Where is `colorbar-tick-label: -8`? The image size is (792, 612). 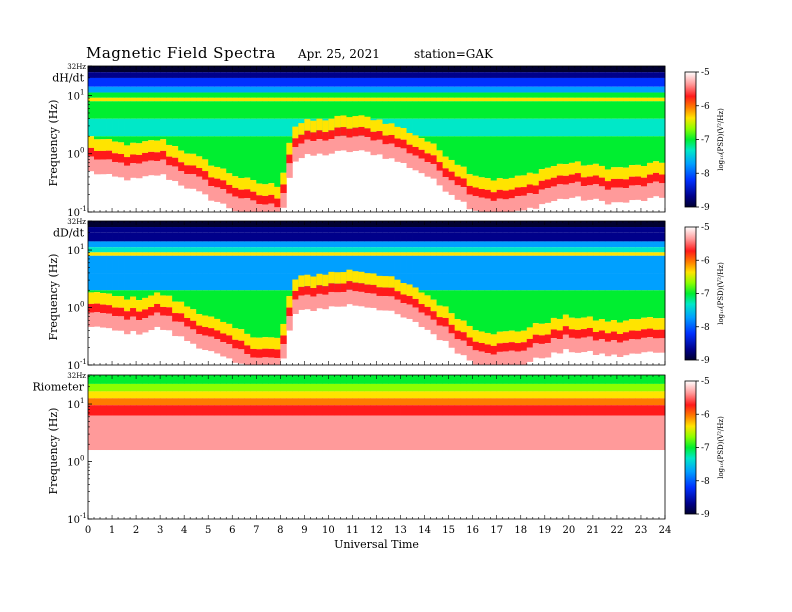 colorbar-tick-label: -8 is located at coordinates (705, 482).